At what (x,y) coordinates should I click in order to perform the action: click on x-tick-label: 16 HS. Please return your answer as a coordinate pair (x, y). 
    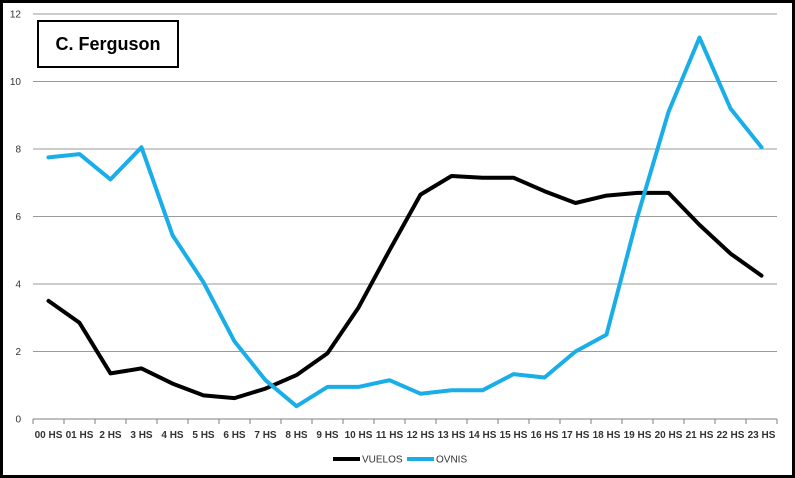
    Looking at the image, I should click on (545, 435).